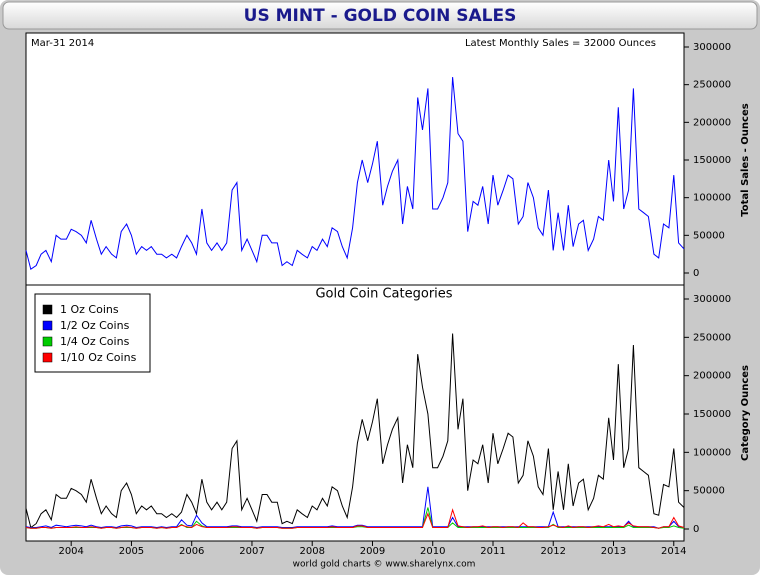 The width and height of the screenshot is (760, 579). Describe the element at coordinates (95, 325) in the screenshot. I see `legend-label: 1/2 Oz Coins` at that location.